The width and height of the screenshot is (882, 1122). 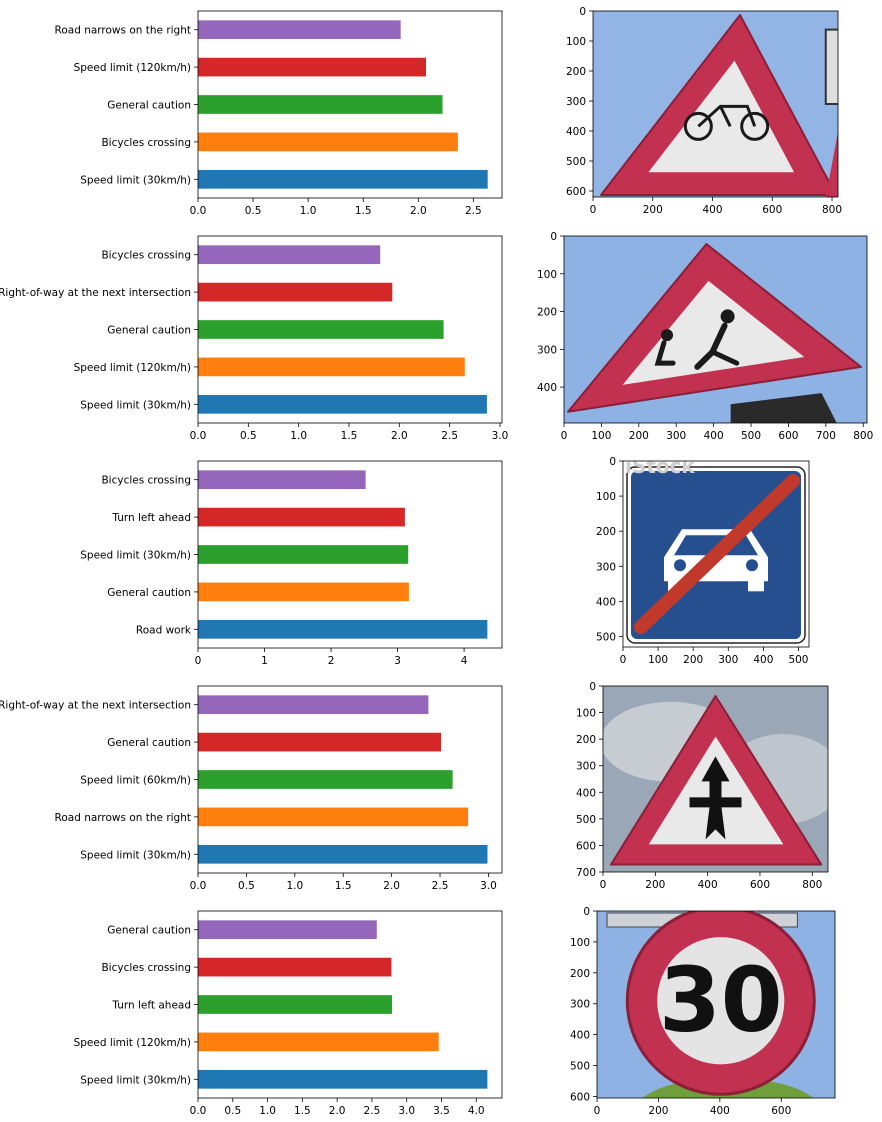 What do you see at coordinates (464, 661) in the screenshot?
I see `x-tick-label: 4` at bounding box center [464, 661].